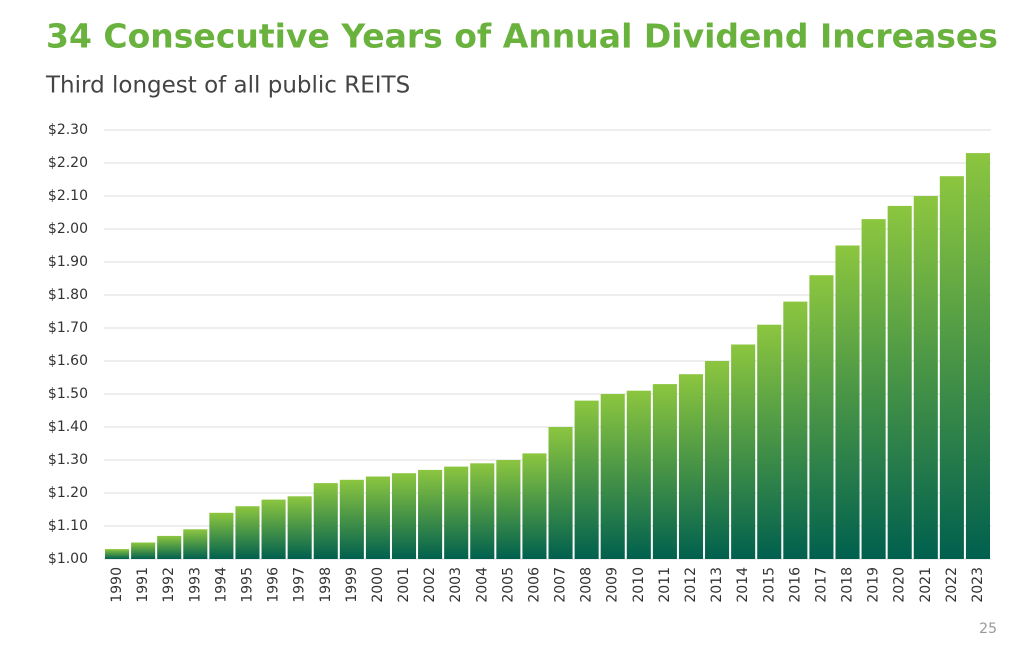 This screenshot has height=653, width=1024. I want to click on x-tick-label: 1998, so click(326, 585).